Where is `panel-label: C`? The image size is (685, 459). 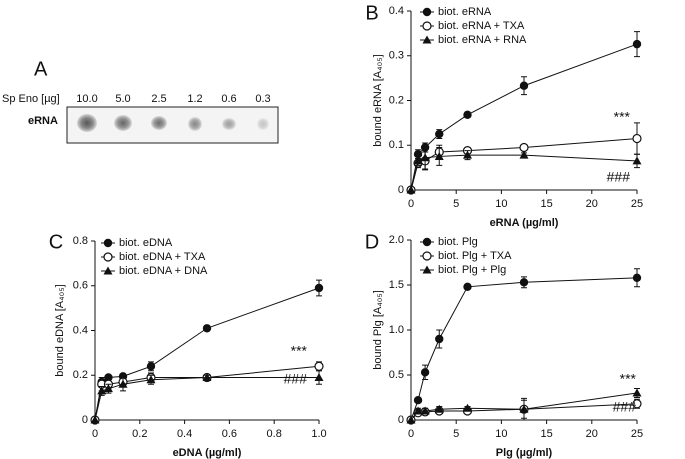
panel-label: C is located at coordinates (56, 242).